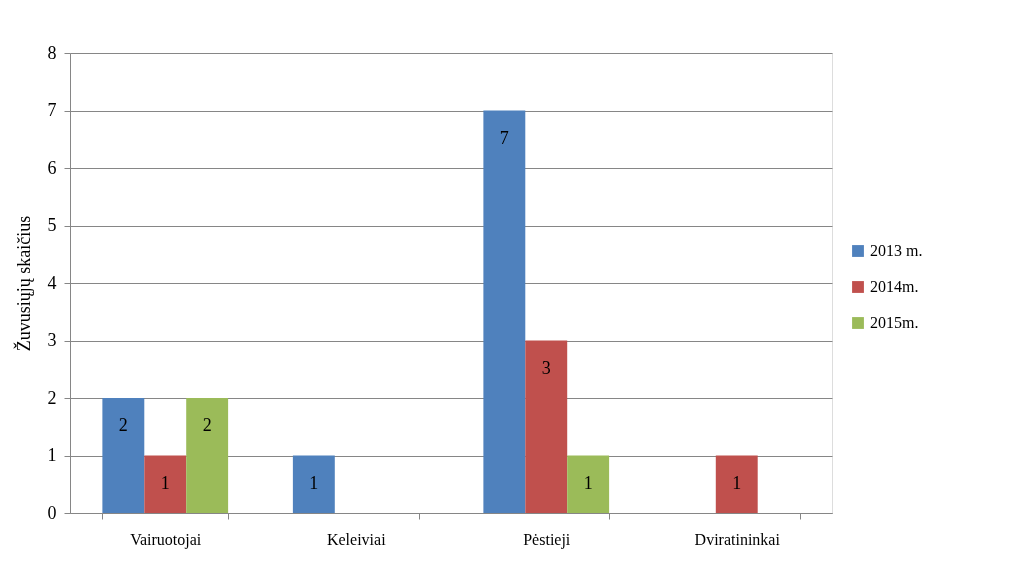 The width and height of the screenshot is (1021, 578). What do you see at coordinates (894, 322) in the screenshot?
I see `legend-label: 2015m.` at bounding box center [894, 322].